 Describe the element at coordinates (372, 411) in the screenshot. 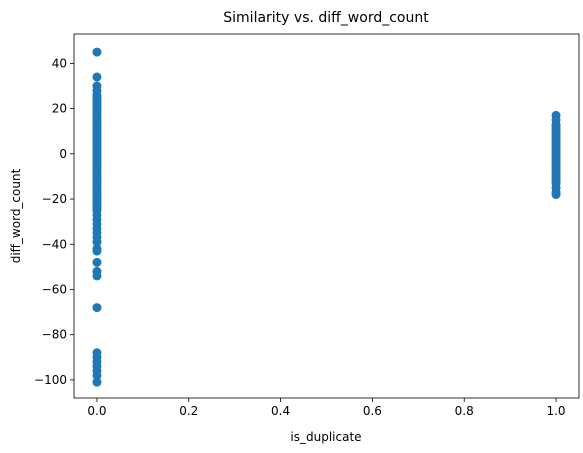

I see `x-tick-label: 0.6` at that location.